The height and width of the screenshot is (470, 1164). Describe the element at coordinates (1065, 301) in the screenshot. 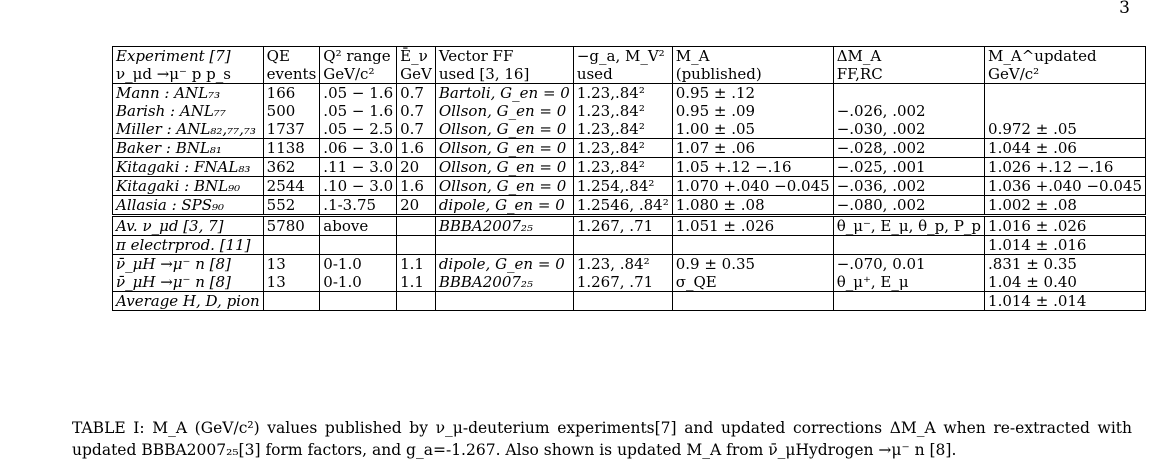

I see `table-cell: 1.014 ± .014` at that location.